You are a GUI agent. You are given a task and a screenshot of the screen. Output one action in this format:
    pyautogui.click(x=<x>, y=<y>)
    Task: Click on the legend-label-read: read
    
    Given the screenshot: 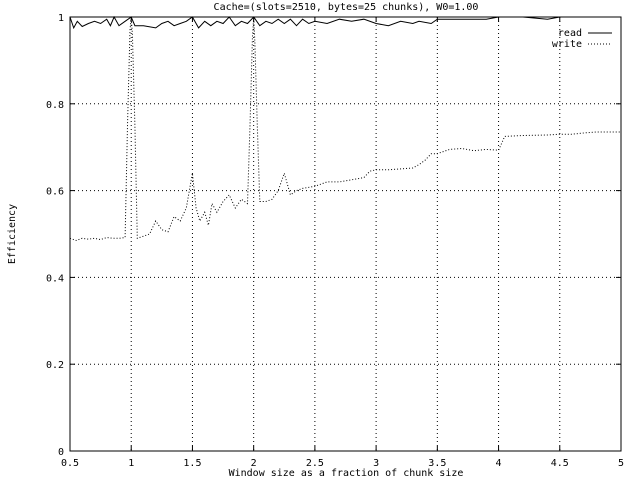 What is the action you would take?
    pyautogui.click(x=570, y=33)
    